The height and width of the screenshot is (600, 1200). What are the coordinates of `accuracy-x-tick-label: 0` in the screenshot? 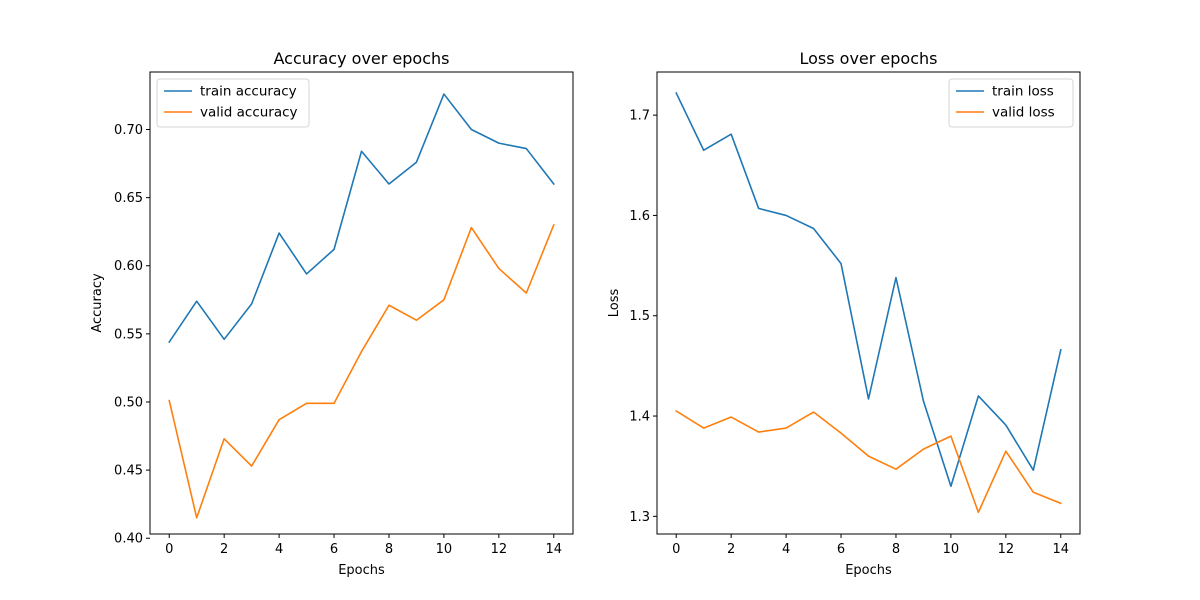 It's located at (169, 549).